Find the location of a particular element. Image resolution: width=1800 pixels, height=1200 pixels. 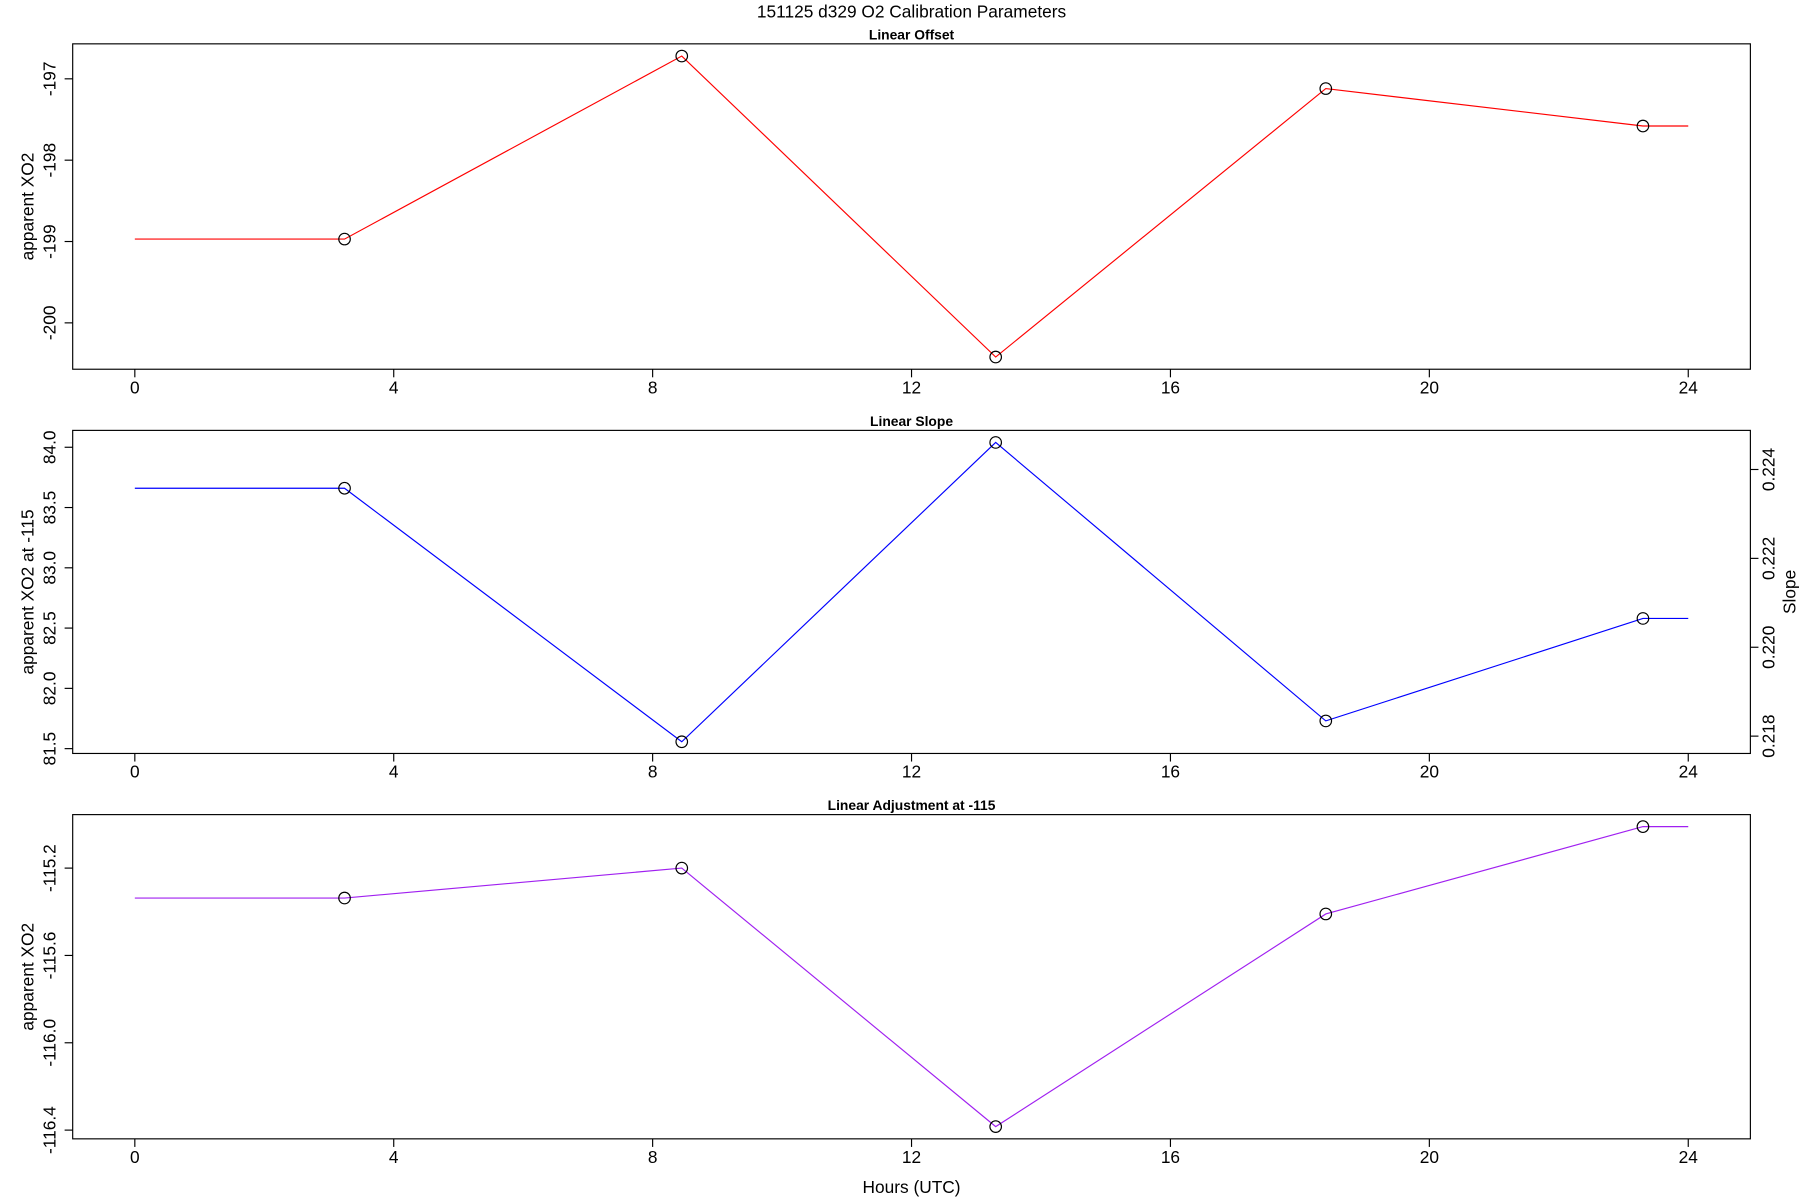

y-tick-label: 83.0 is located at coordinates (49, 568).